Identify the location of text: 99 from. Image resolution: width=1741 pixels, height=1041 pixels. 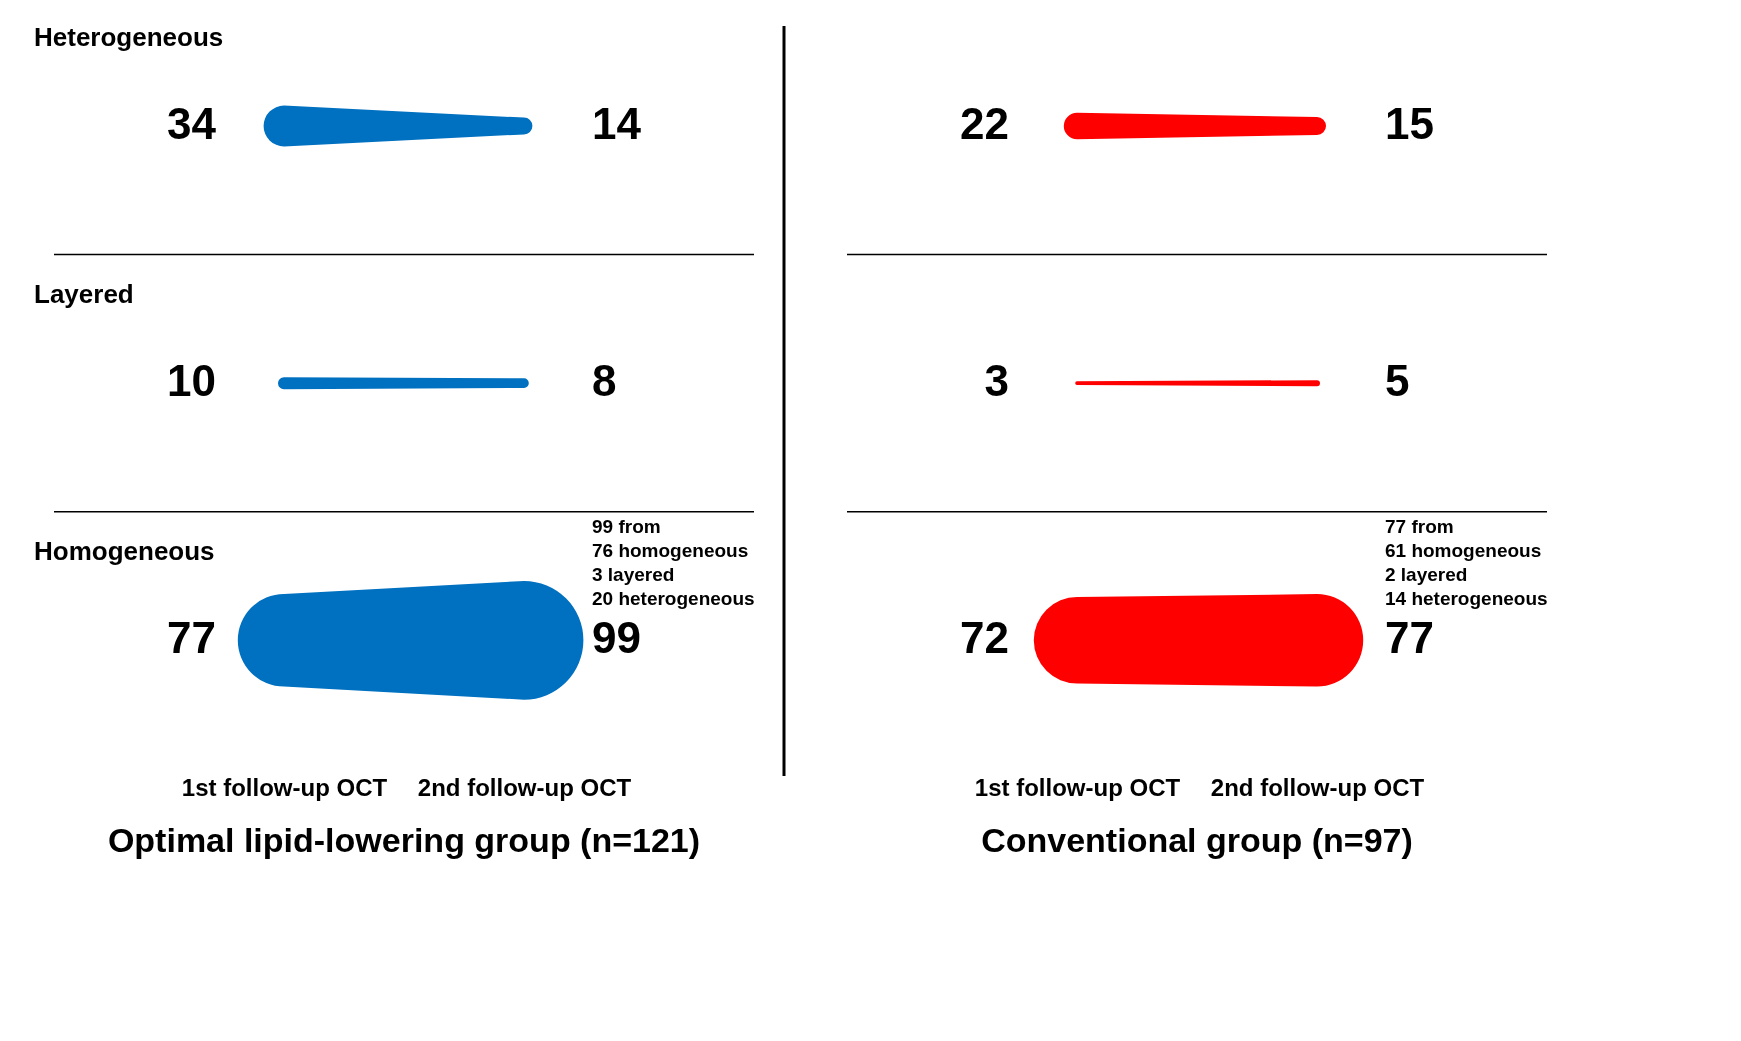
(626, 526).